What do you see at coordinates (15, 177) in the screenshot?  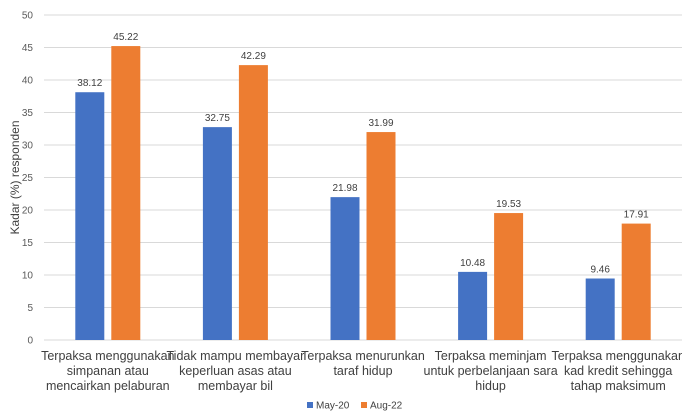 I see `y-axis-label: Kadar (%) responden` at bounding box center [15, 177].